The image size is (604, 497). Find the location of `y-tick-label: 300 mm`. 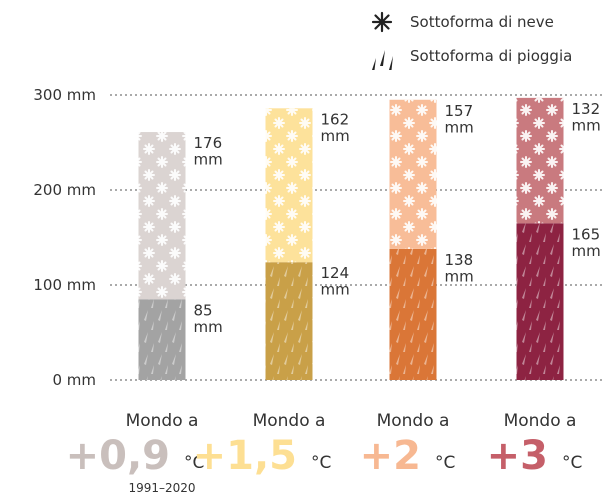

y-tick-label: 300 mm is located at coordinates (64, 95).